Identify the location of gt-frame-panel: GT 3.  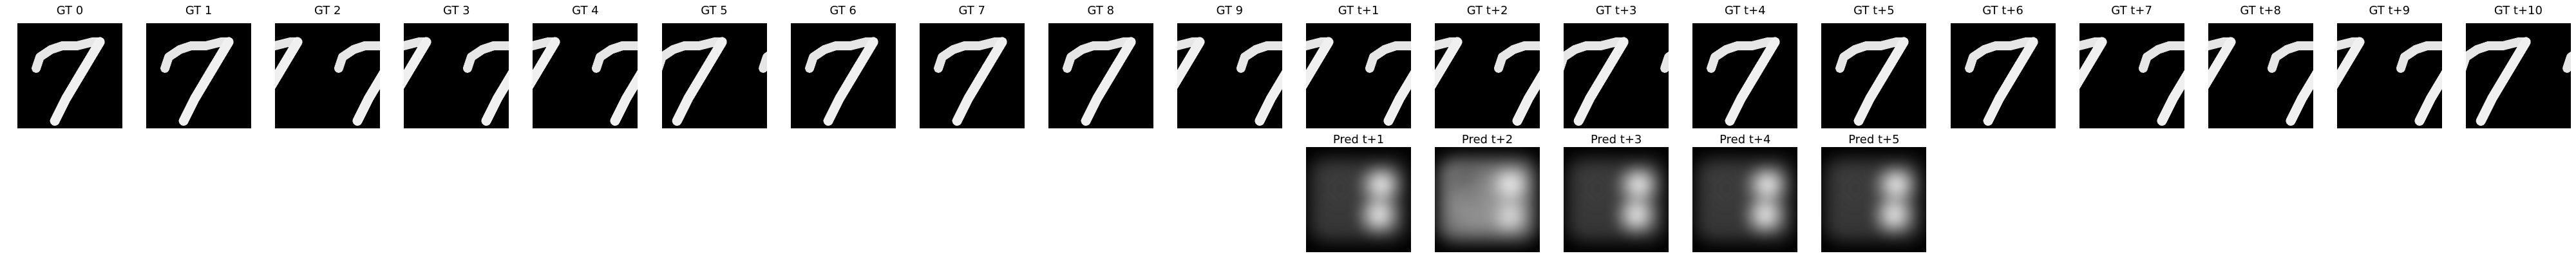
(457, 65).